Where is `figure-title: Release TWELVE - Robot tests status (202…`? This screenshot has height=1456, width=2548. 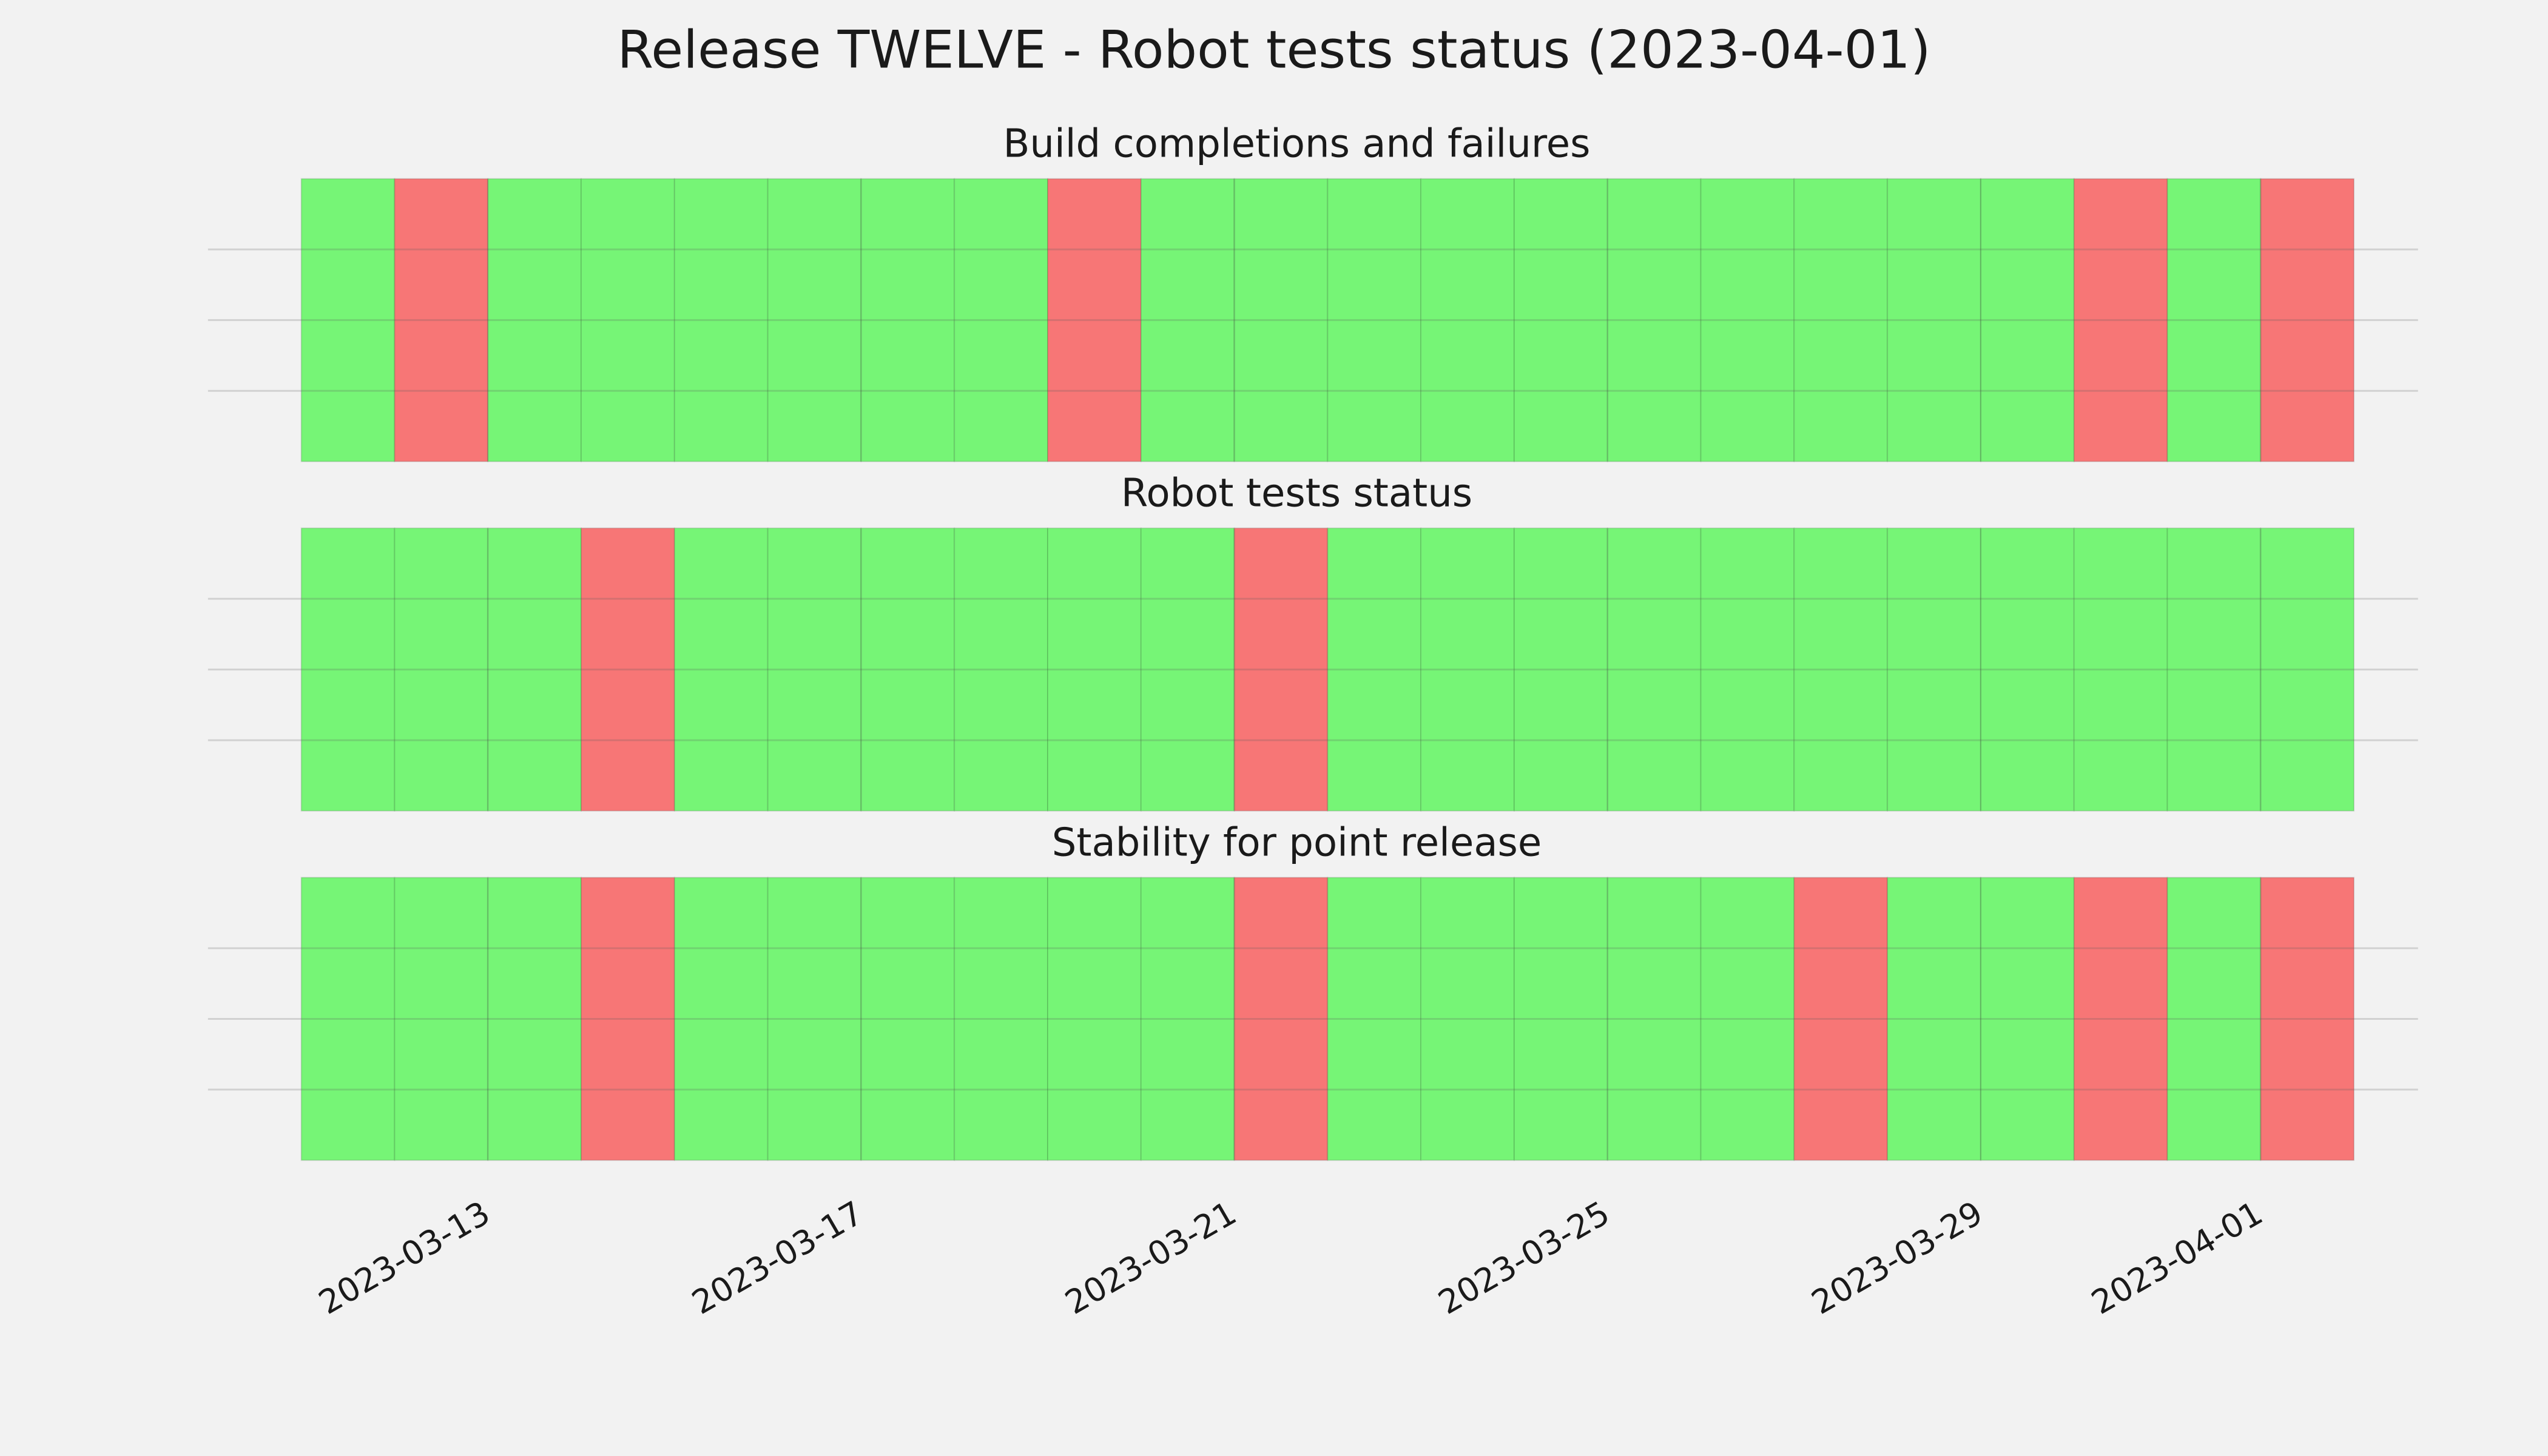
figure-title: Release TWELVE - Robot tests status (202… is located at coordinates (1273, 49).